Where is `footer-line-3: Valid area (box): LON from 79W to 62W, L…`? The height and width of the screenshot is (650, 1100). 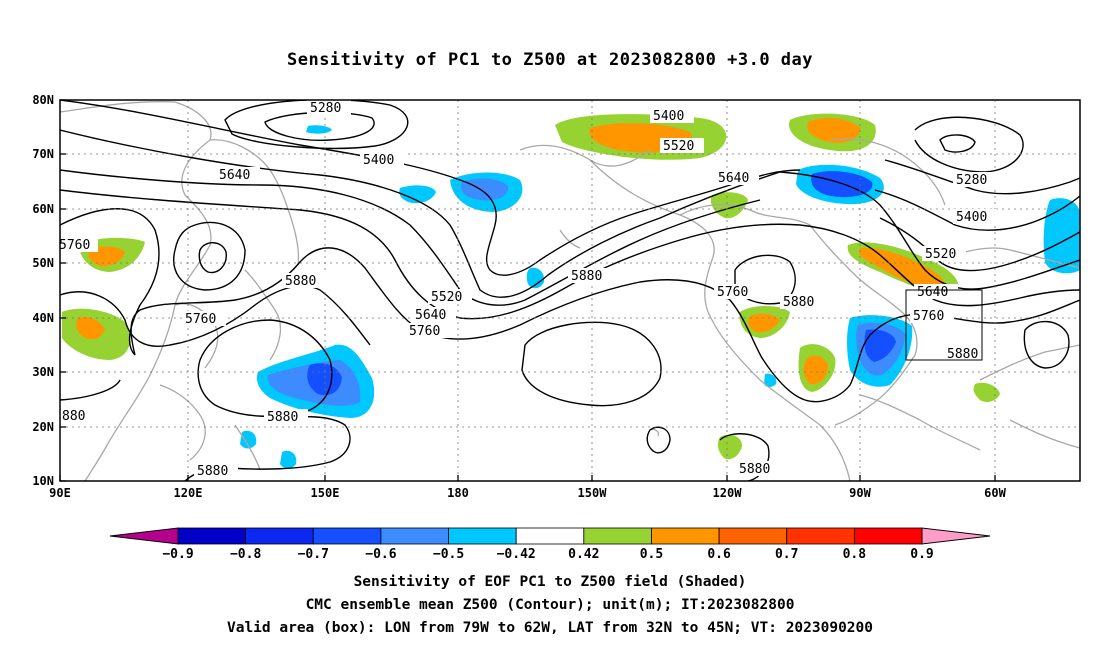 footer-line-3: Valid area (box): LON from 79W to 62W, L… is located at coordinates (549, 628).